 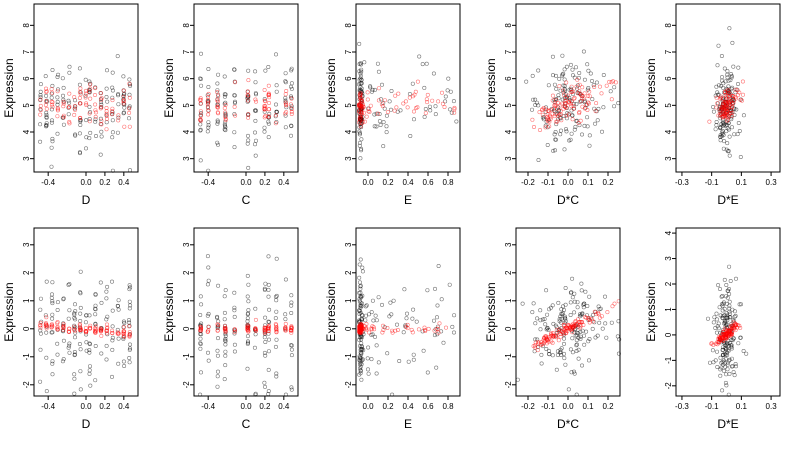 I want to click on y-axis-label: Expression, so click(x=491, y=87).